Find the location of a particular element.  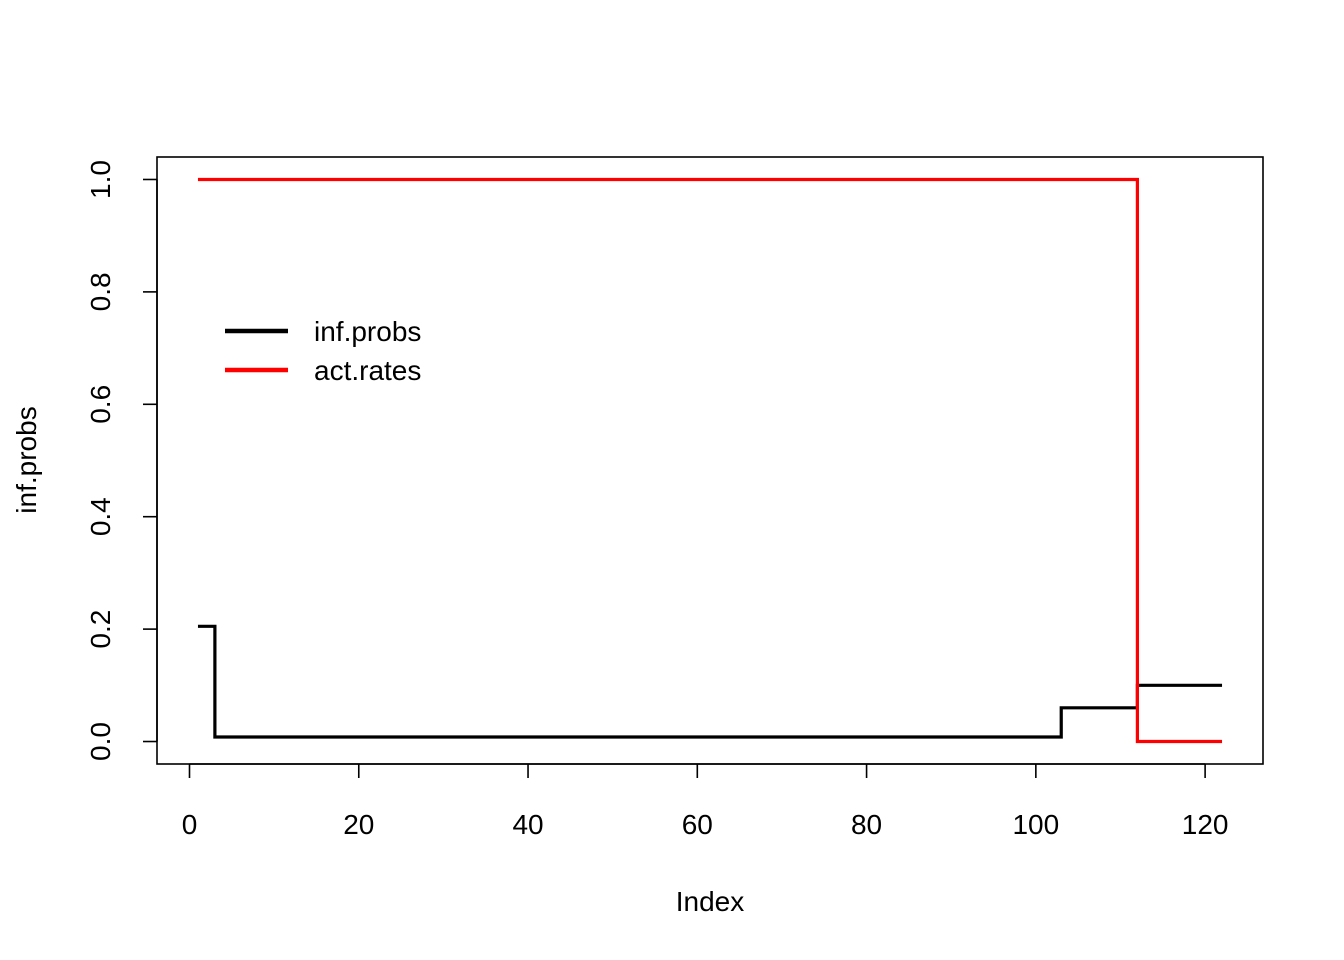

x-tick-label: 120 is located at coordinates (1205, 824).